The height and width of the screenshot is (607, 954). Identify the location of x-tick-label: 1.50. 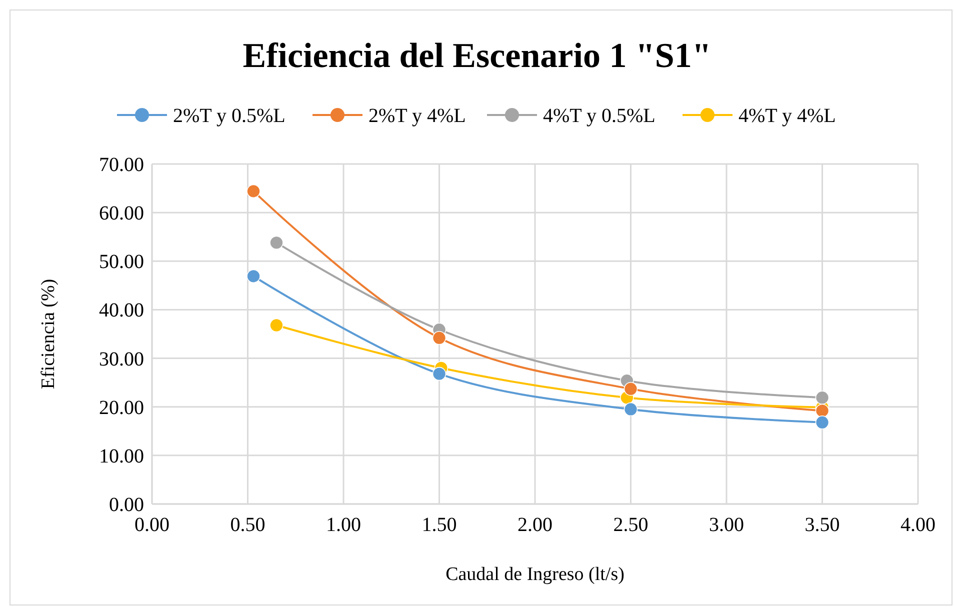
(439, 525).